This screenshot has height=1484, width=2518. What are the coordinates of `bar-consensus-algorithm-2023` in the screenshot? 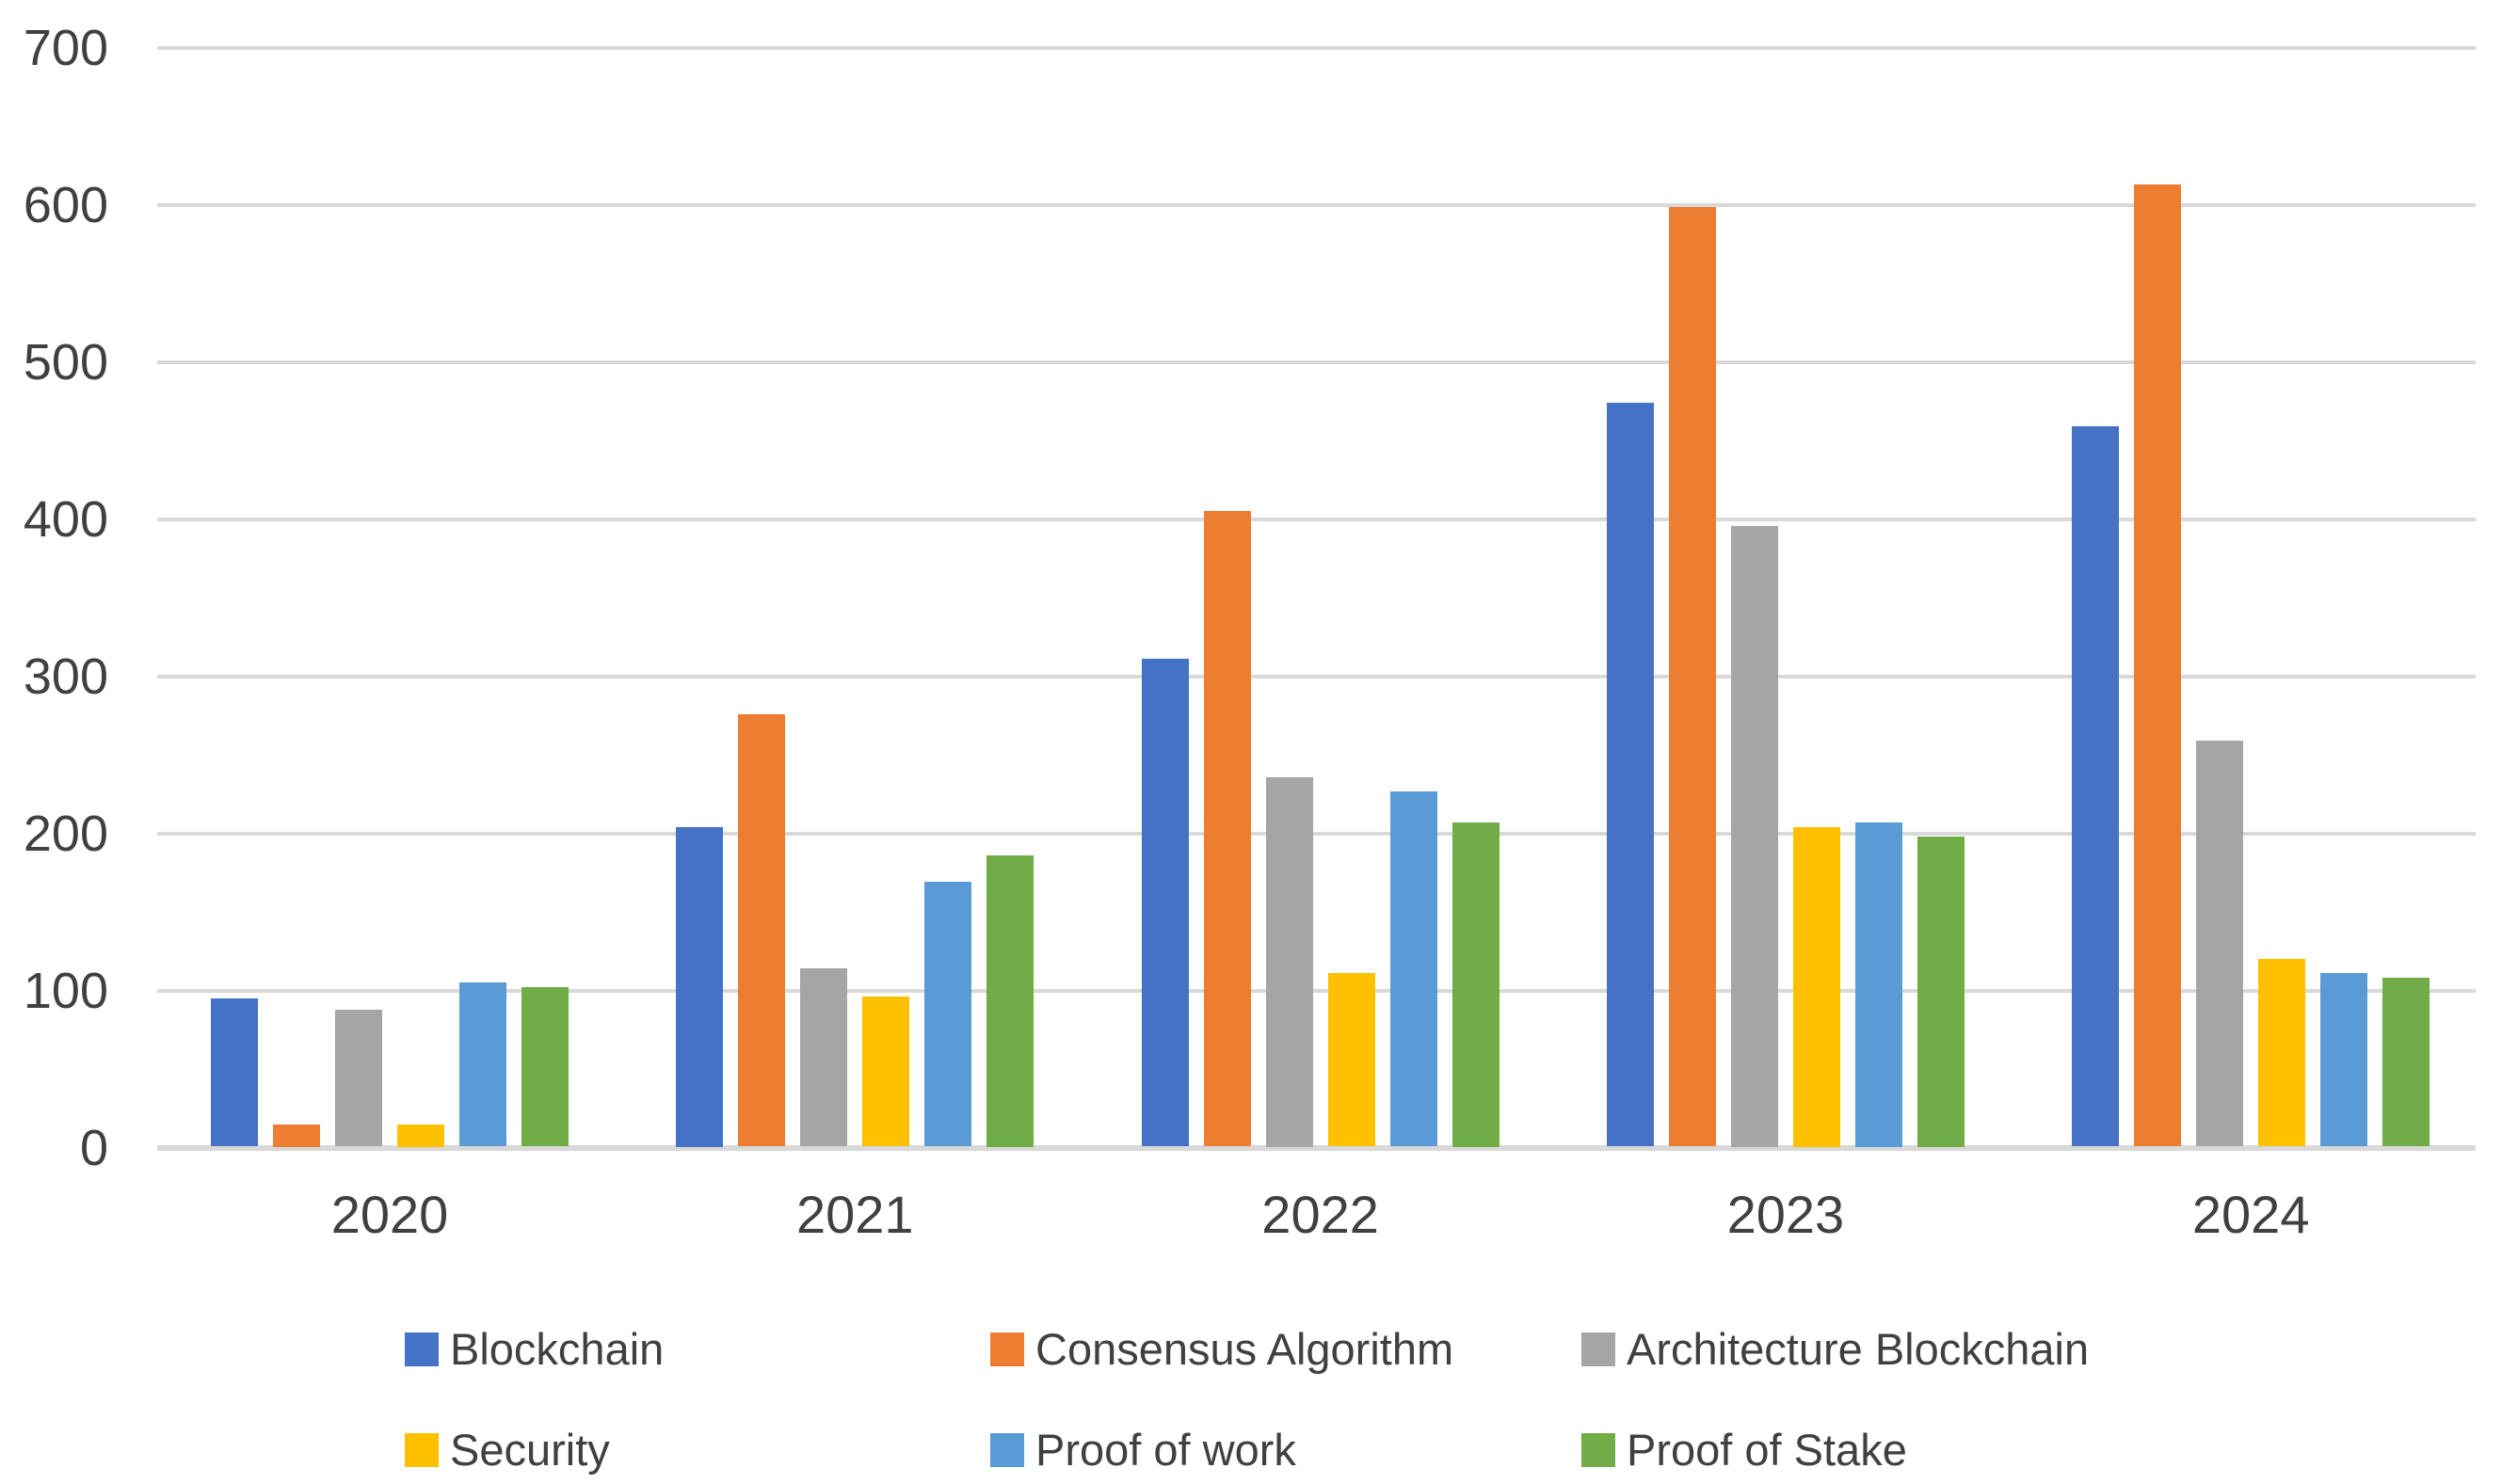 It's located at (1692, 676).